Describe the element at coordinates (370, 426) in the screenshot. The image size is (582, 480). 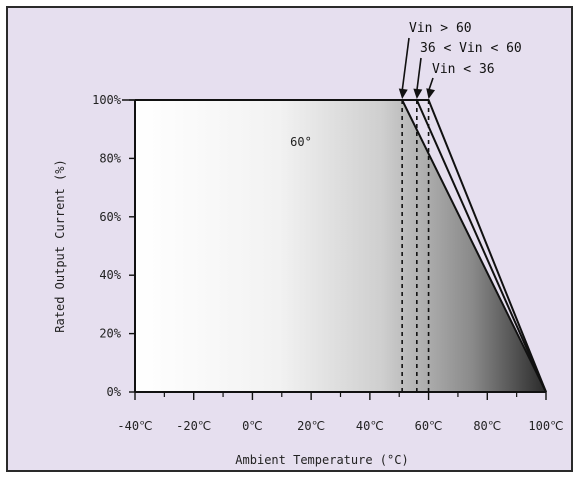
I see `x-tick-label-4: 40℃` at that location.